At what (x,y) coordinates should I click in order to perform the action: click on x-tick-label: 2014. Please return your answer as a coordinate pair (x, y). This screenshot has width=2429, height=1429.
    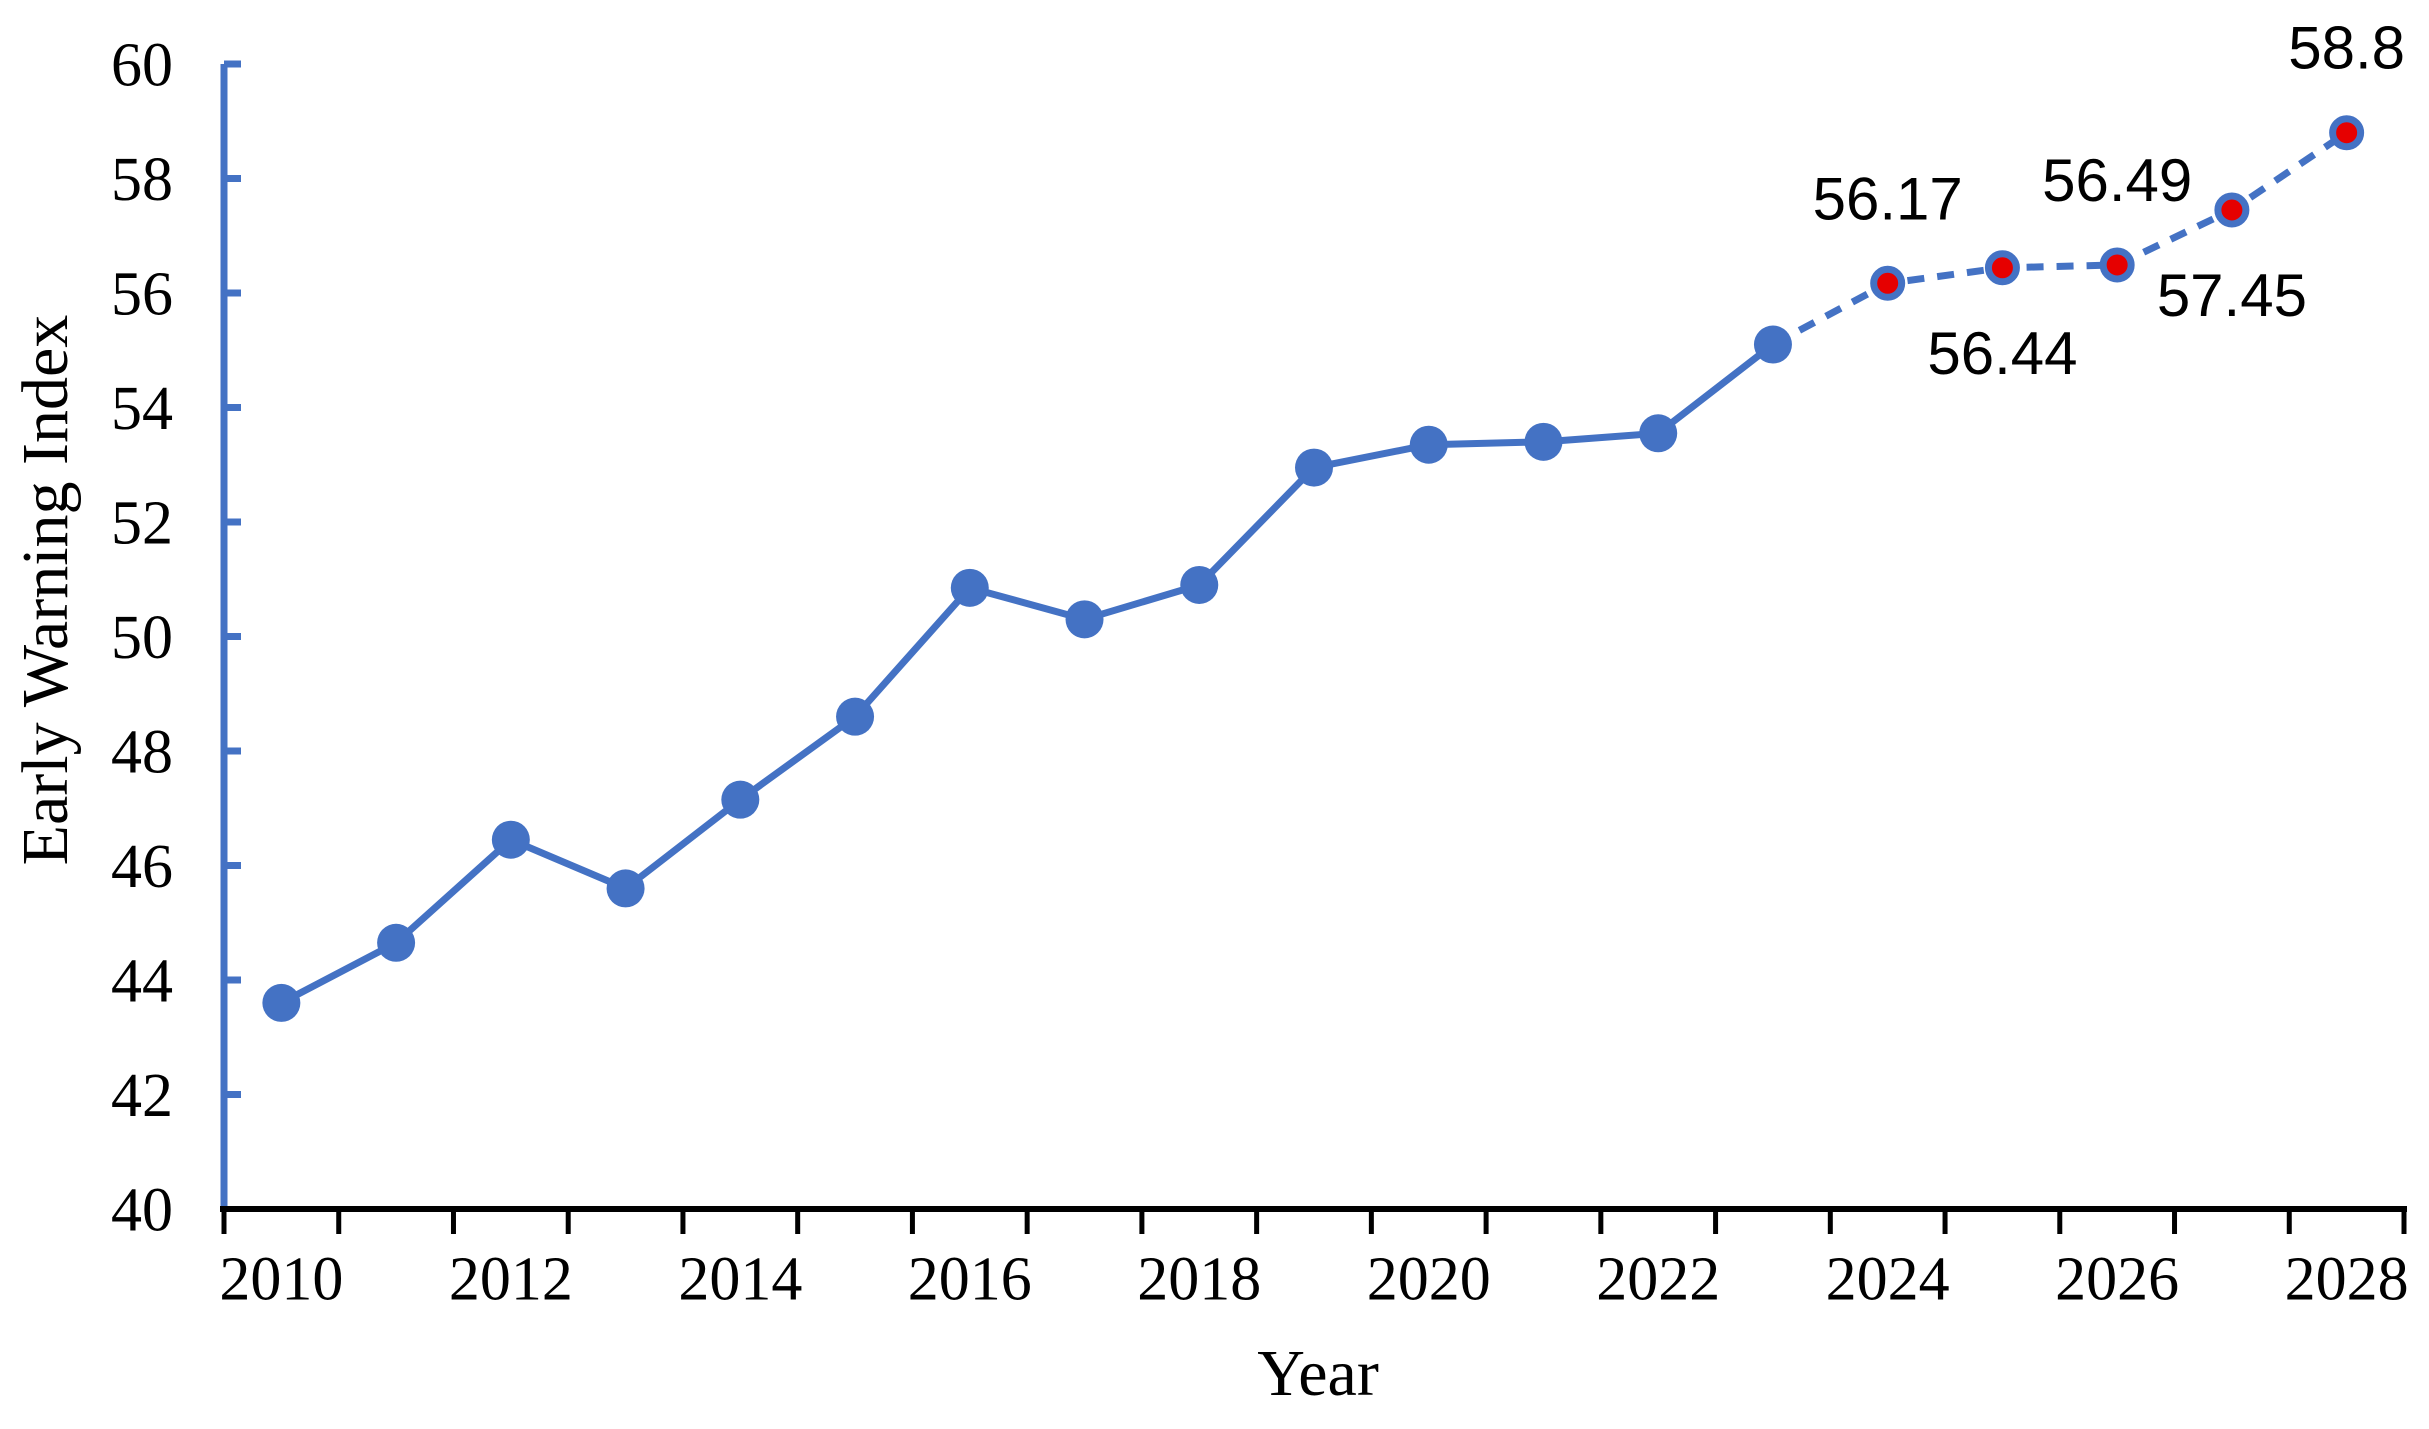
    Looking at the image, I should click on (740, 1280).